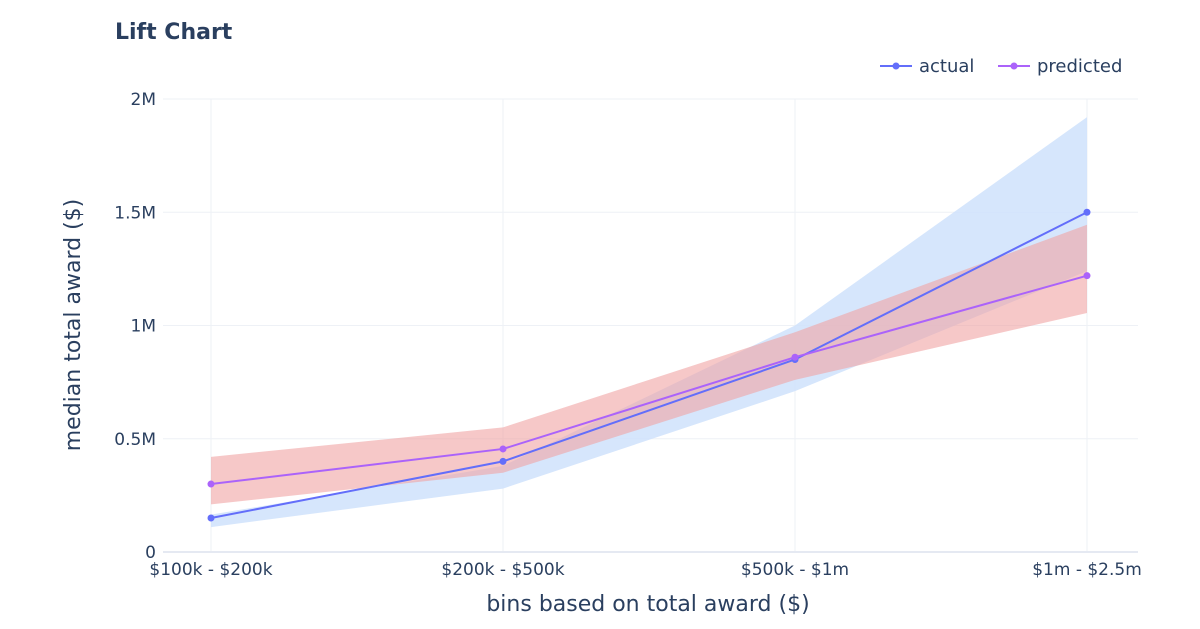 Image resolution: width=1200 pixels, height=629 pixels. I want to click on x-tick-label: $1m - $2.5m, so click(1087, 570).